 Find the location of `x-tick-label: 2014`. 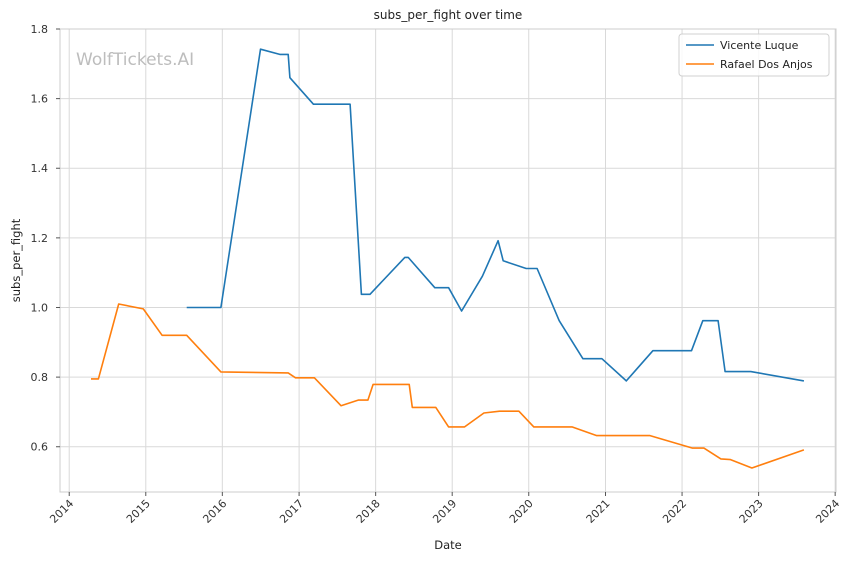

x-tick-label: 2014 is located at coordinates (61, 511).